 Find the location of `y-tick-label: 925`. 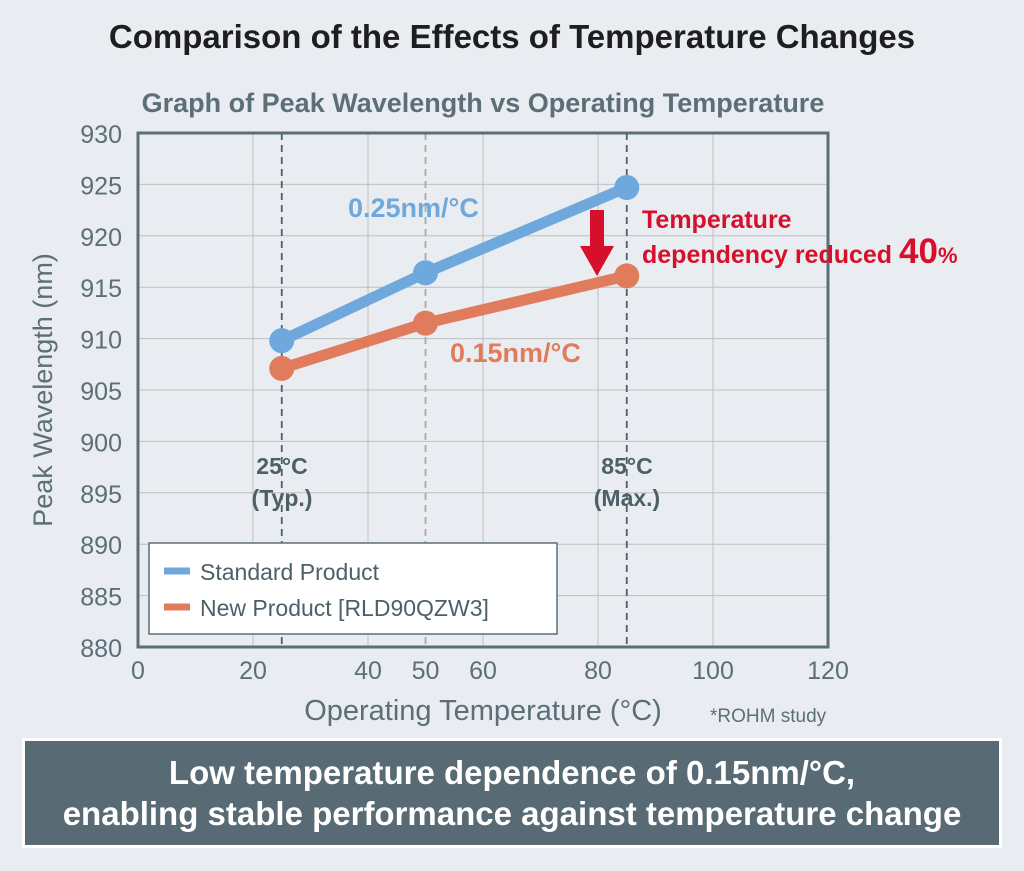

y-tick-label: 925 is located at coordinates (101, 186).